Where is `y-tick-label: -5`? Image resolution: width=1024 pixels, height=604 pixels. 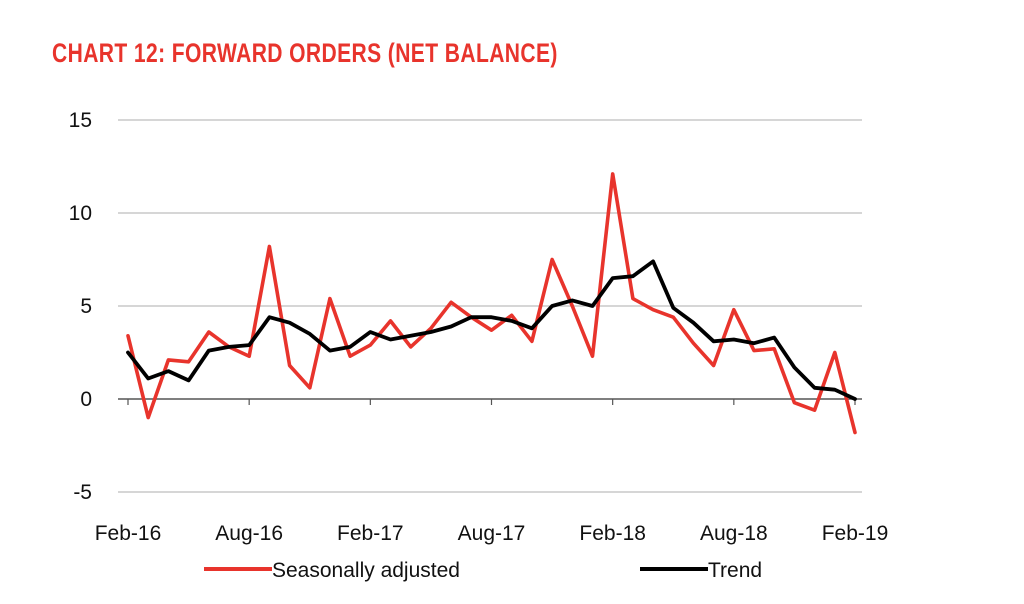
y-tick-label: -5 is located at coordinates (82, 492).